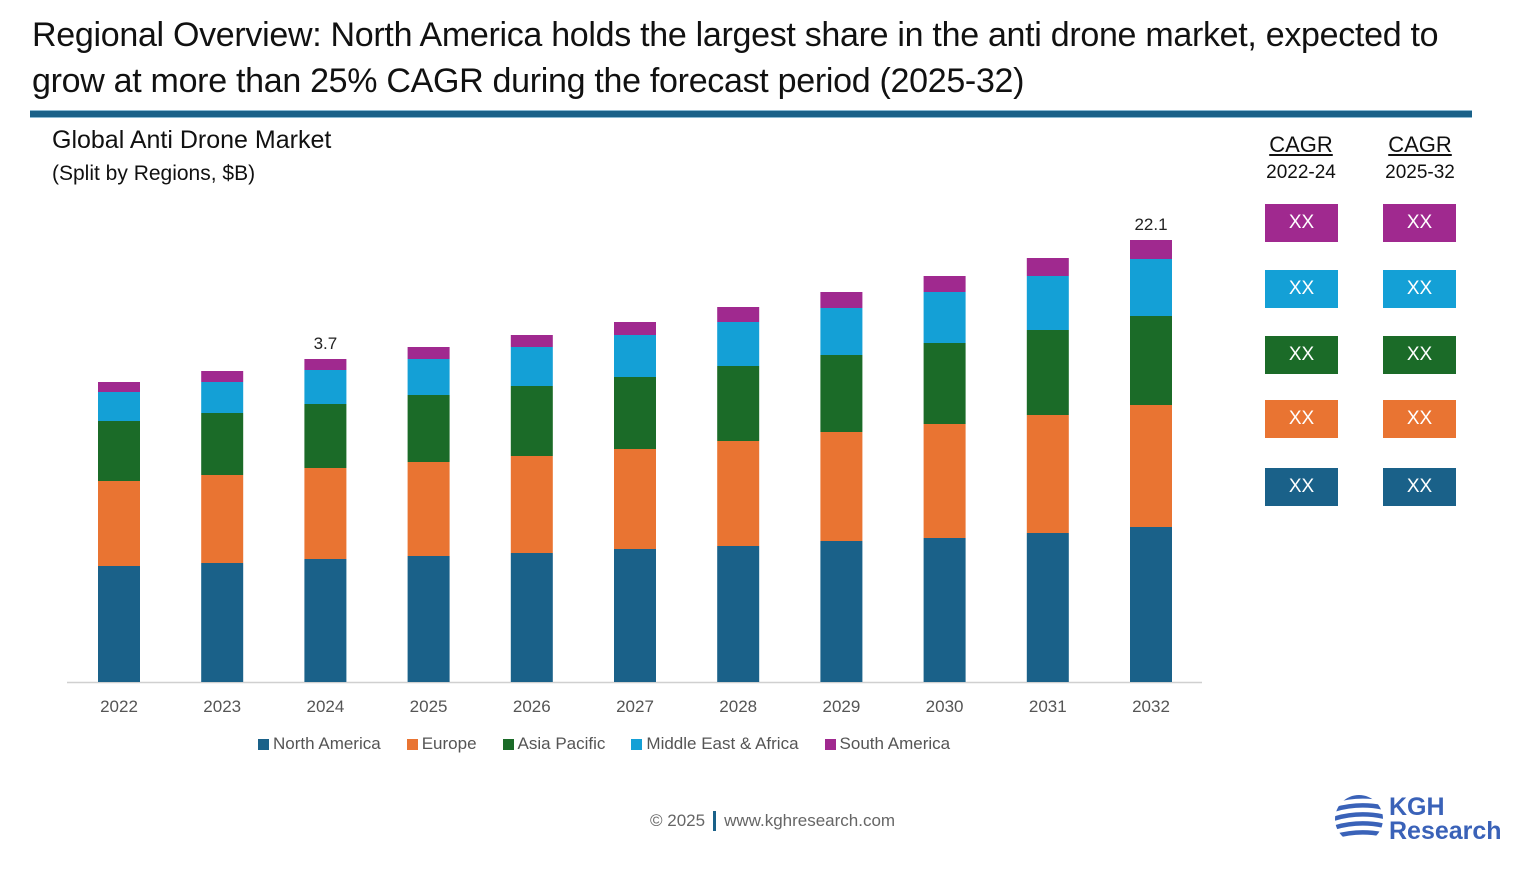 The image size is (1535, 874). Describe the element at coordinates (1047, 607) in the screenshot. I see `bar-segment-north-america-2031` at that location.